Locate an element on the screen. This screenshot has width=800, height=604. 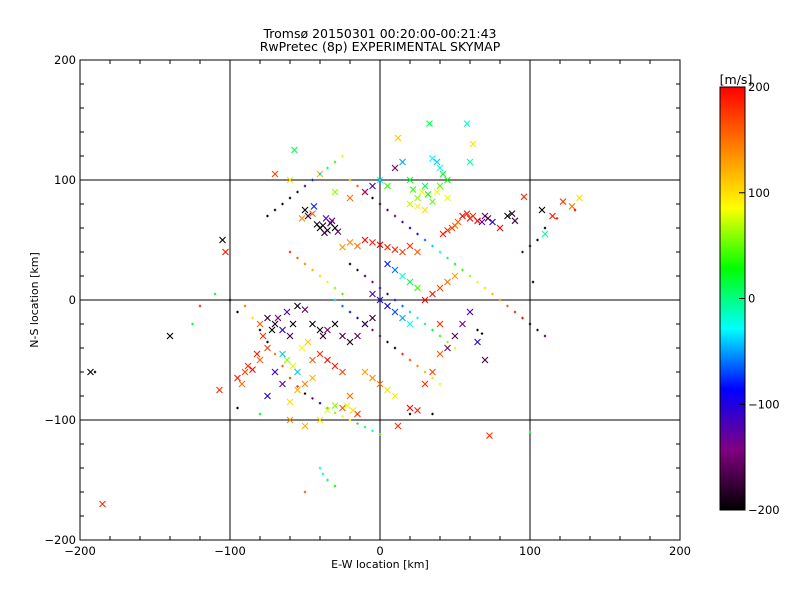
x-tick-label: −200 is located at coordinates (80, 551).